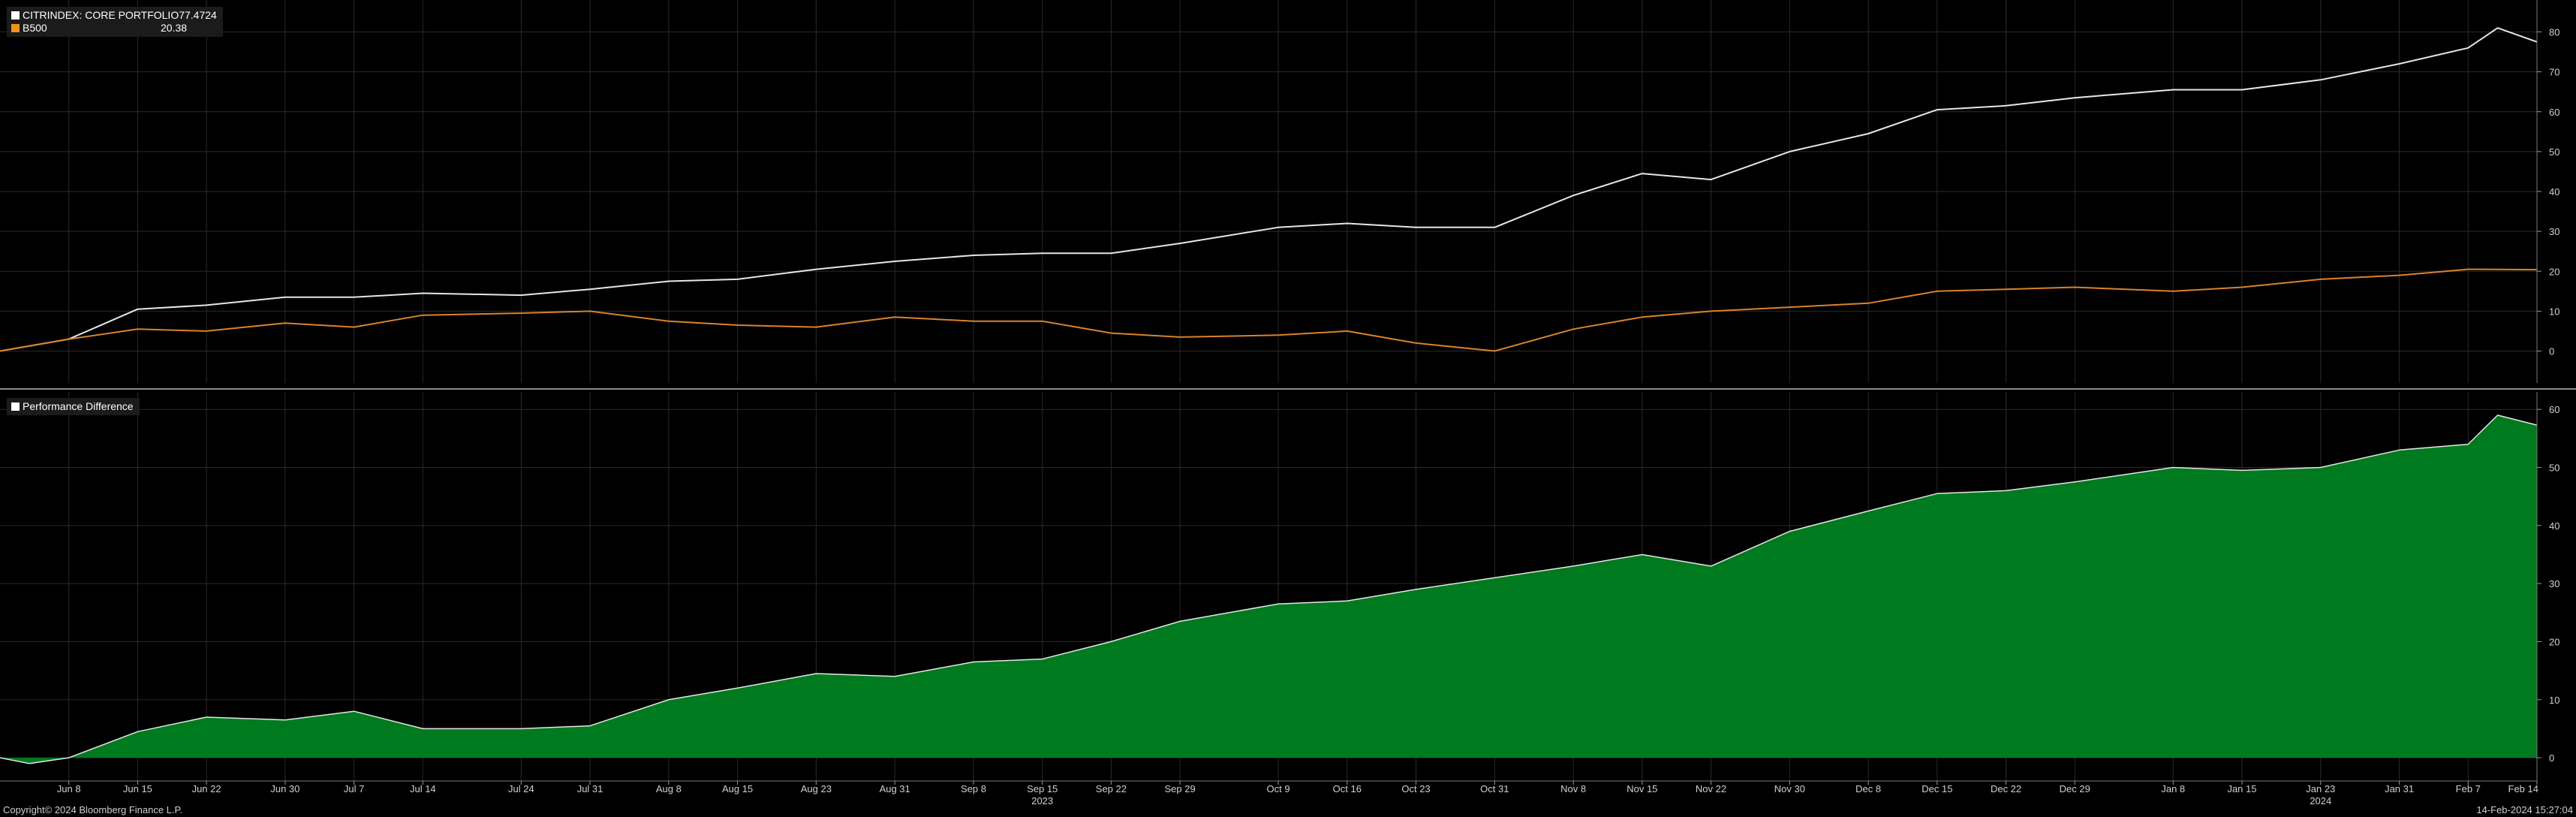  I want to click on legend-item-difference: Performance Difference, so click(72, 406).